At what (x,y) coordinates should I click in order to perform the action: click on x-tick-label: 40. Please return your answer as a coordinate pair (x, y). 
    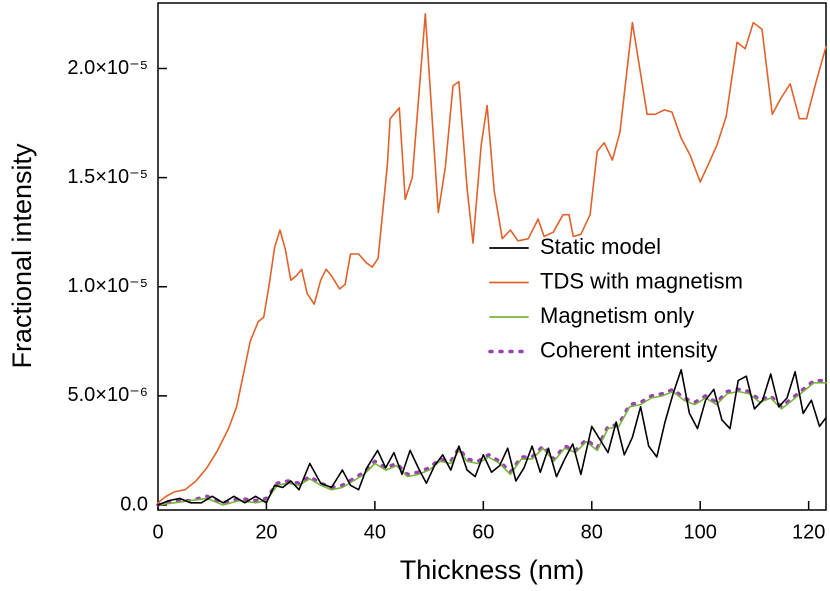
    Looking at the image, I should click on (375, 532).